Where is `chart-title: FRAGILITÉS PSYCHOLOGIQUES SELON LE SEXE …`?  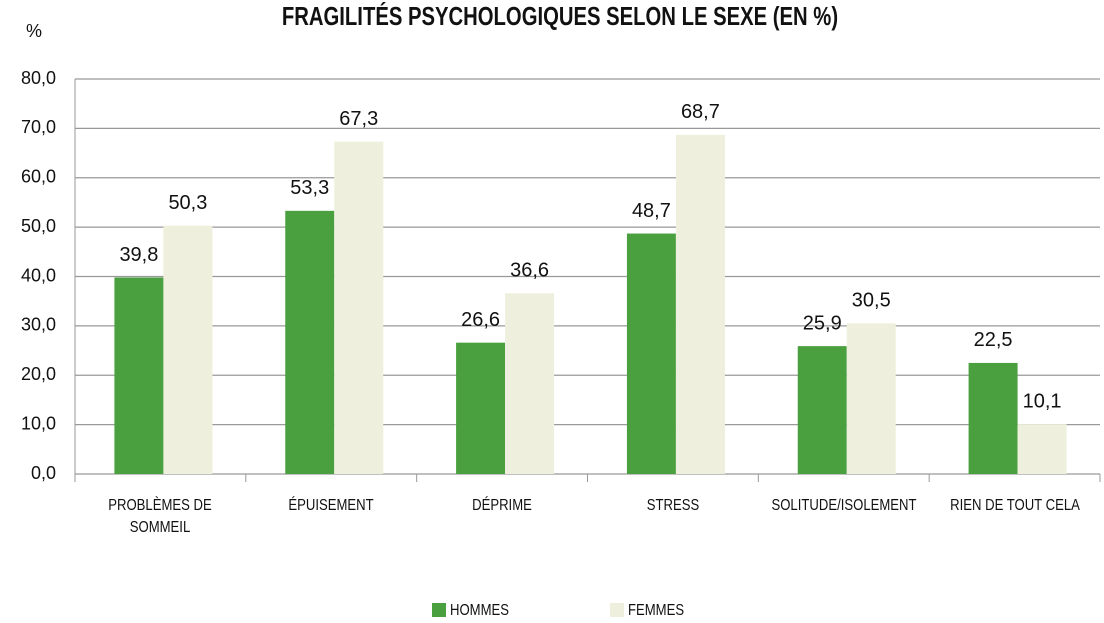 chart-title: FRAGILITÉS PSYCHOLOGIQUES SELON LE SEXE … is located at coordinates (560, 15).